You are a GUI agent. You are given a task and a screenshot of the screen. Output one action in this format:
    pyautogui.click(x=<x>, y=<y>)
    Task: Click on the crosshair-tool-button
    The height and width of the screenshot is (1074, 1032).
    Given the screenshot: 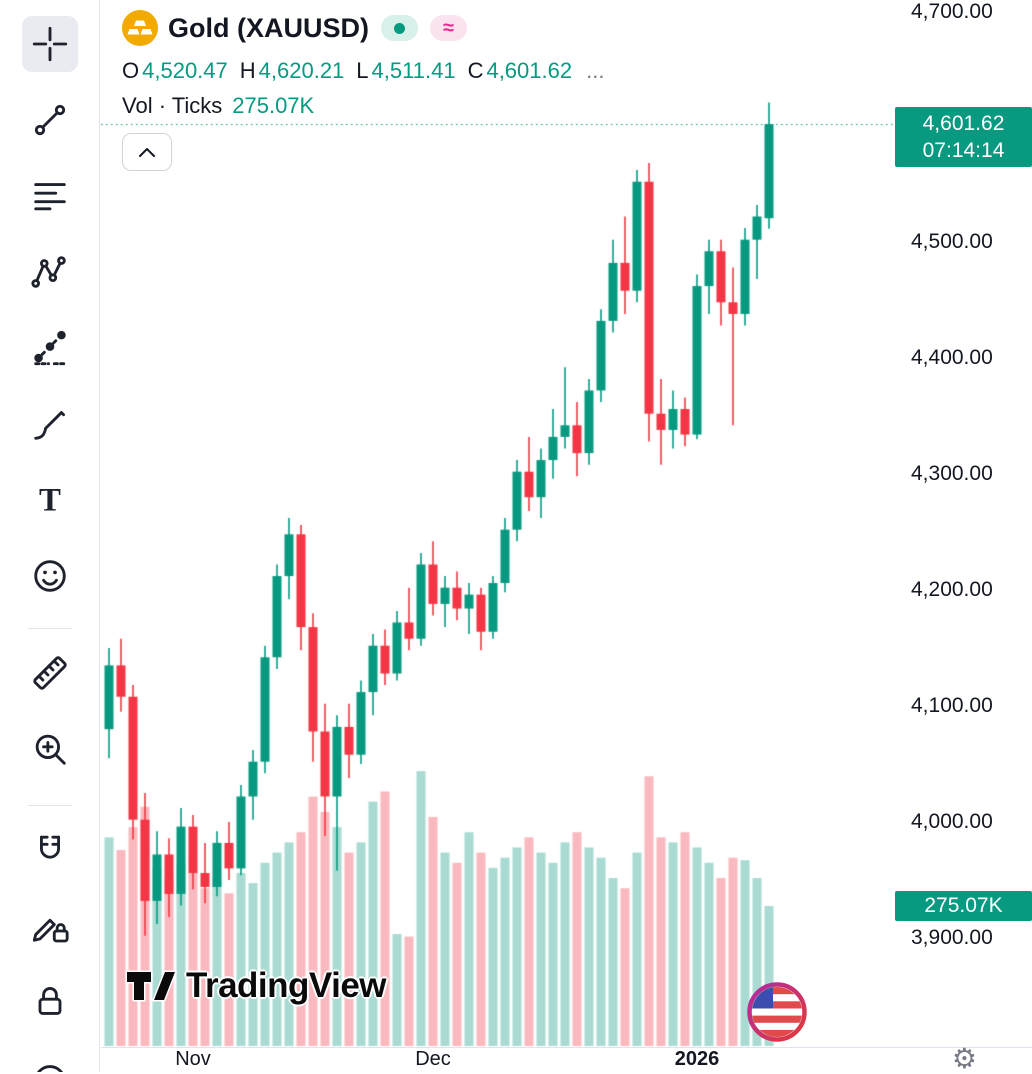 What is the action you would take?
    pyautogui.click(x=49, y=44)
    